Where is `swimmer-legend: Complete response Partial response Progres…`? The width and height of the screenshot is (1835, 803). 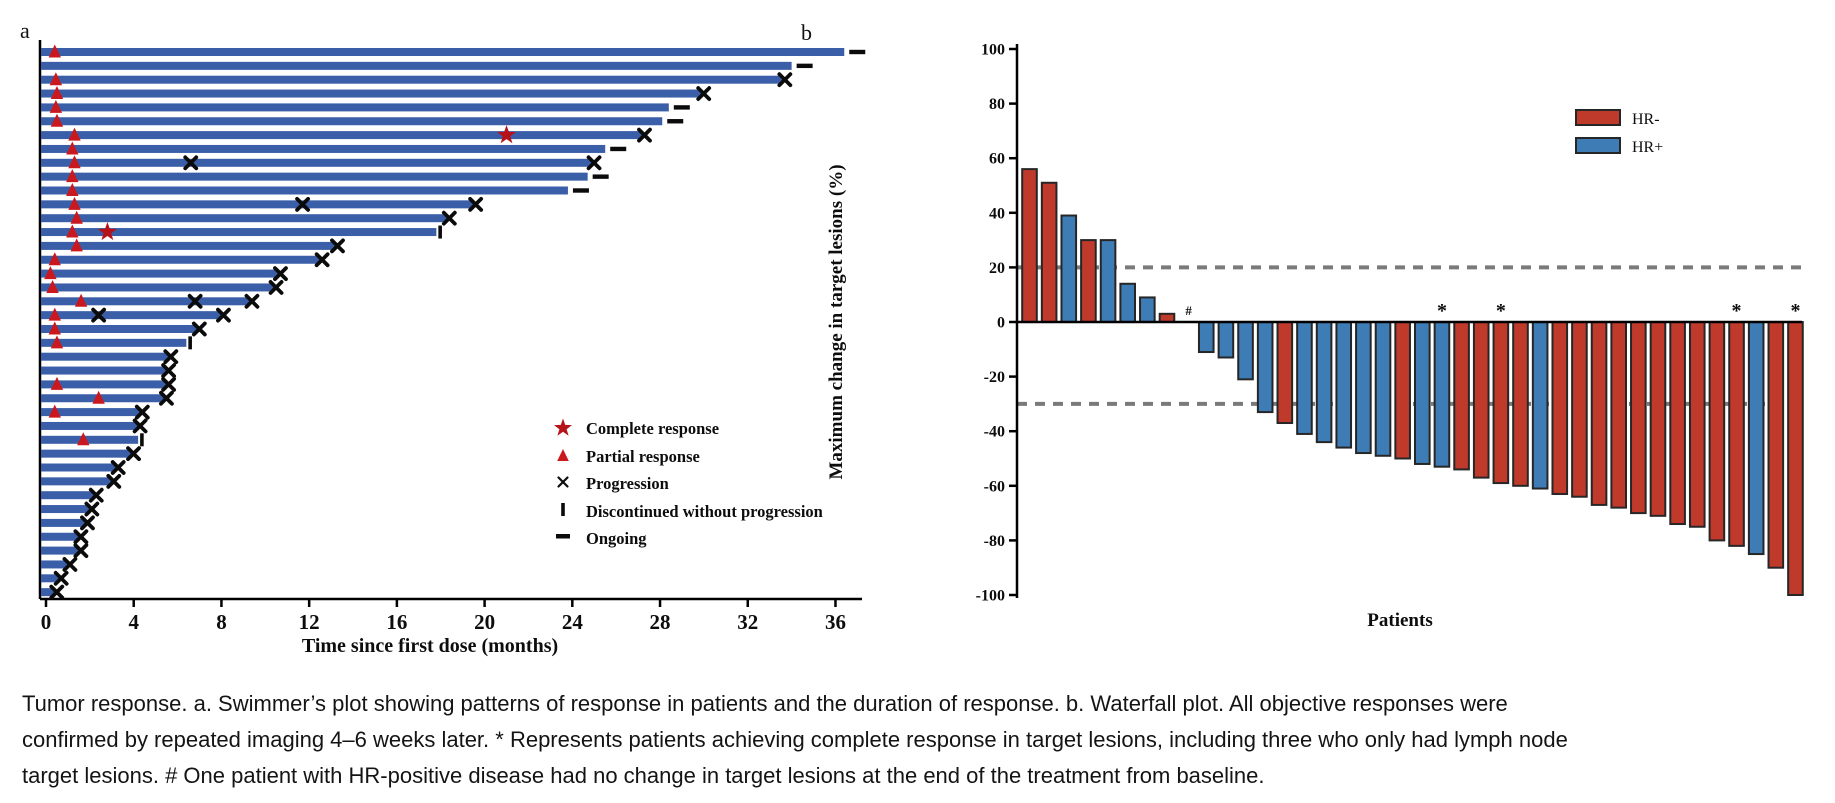 swimmer-legend: Complete response Partial response Progres… is located at coordinates (688, 483).